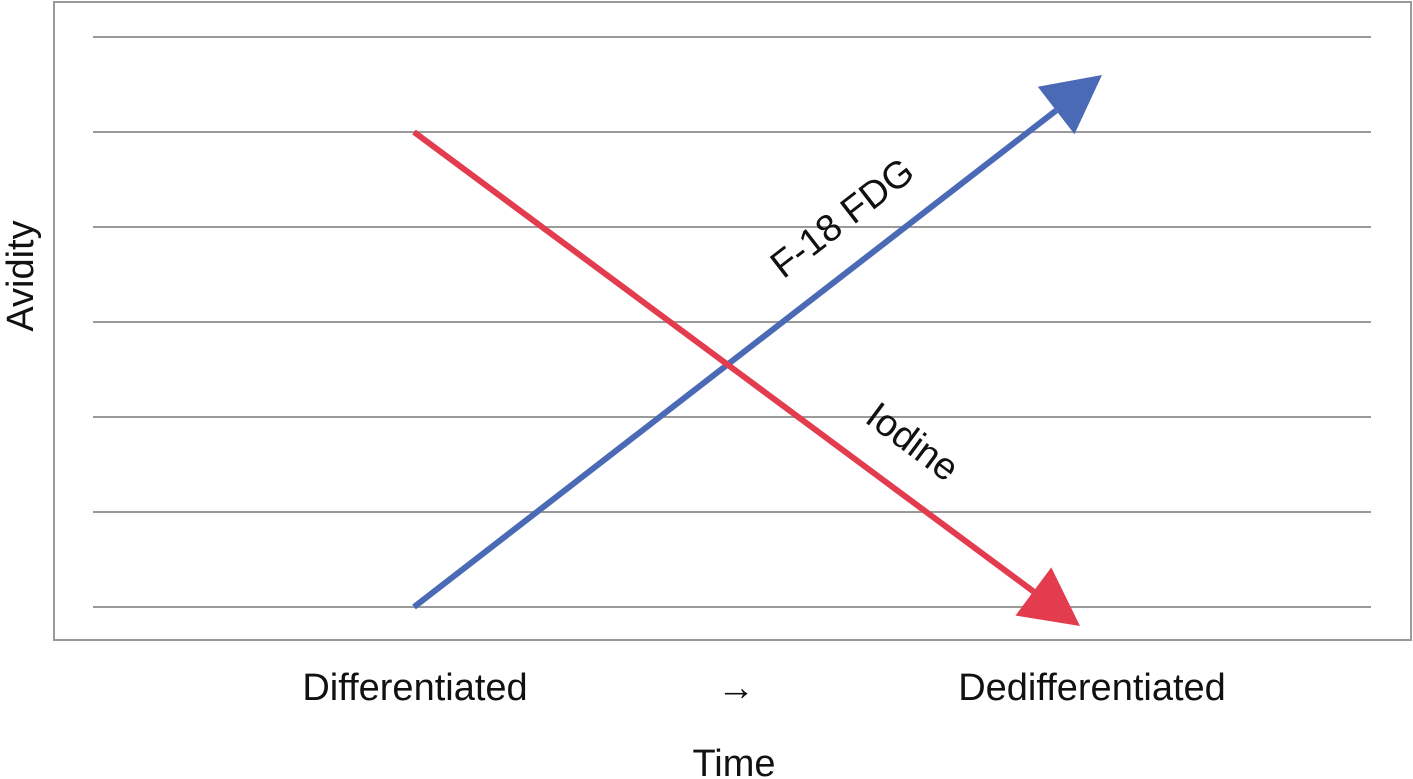  What do you see at coordinates (414, 688) in the screenshot?
I see `x-label-differentiated: Differentiated` at bounding box center [414, 688].